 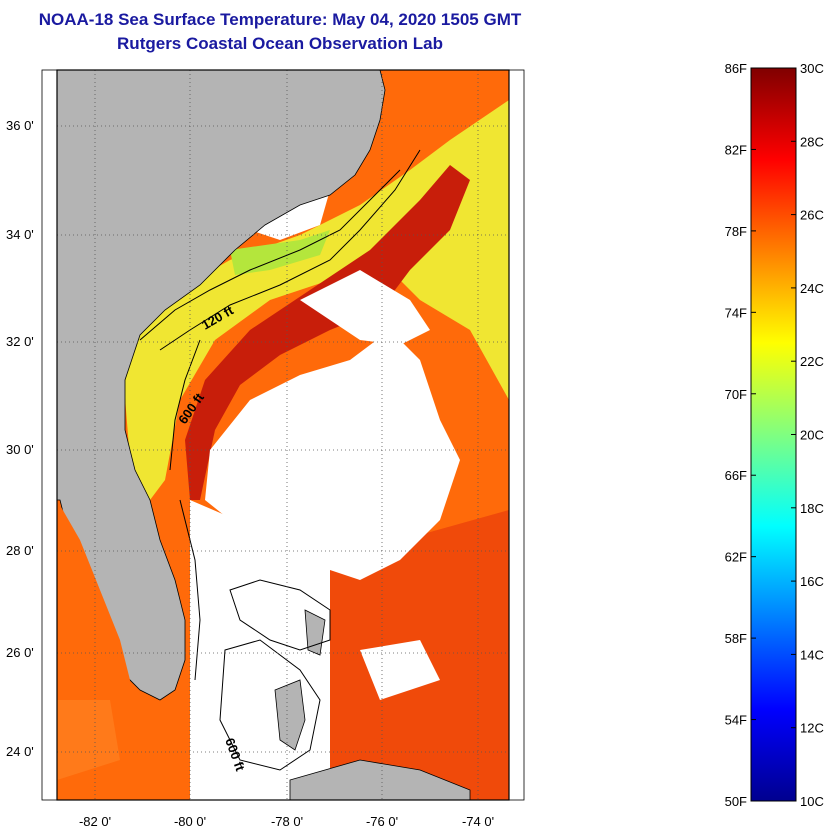 What do you see at coordinates (812, 288) in the screenshot?
I see `colorbar-c-label: 24C` at bounding box center [812, 288].